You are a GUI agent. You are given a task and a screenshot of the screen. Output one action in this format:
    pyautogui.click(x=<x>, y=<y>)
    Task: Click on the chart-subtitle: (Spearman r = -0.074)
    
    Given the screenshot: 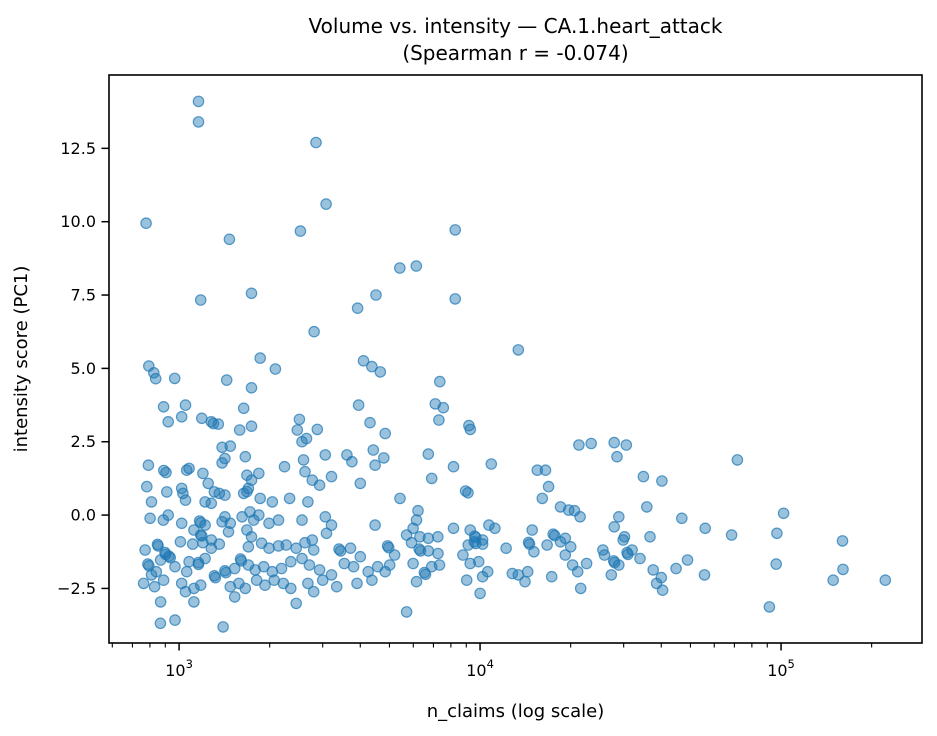 What is the action you would take?
    pyautogui.click(x=515, y=53)
    